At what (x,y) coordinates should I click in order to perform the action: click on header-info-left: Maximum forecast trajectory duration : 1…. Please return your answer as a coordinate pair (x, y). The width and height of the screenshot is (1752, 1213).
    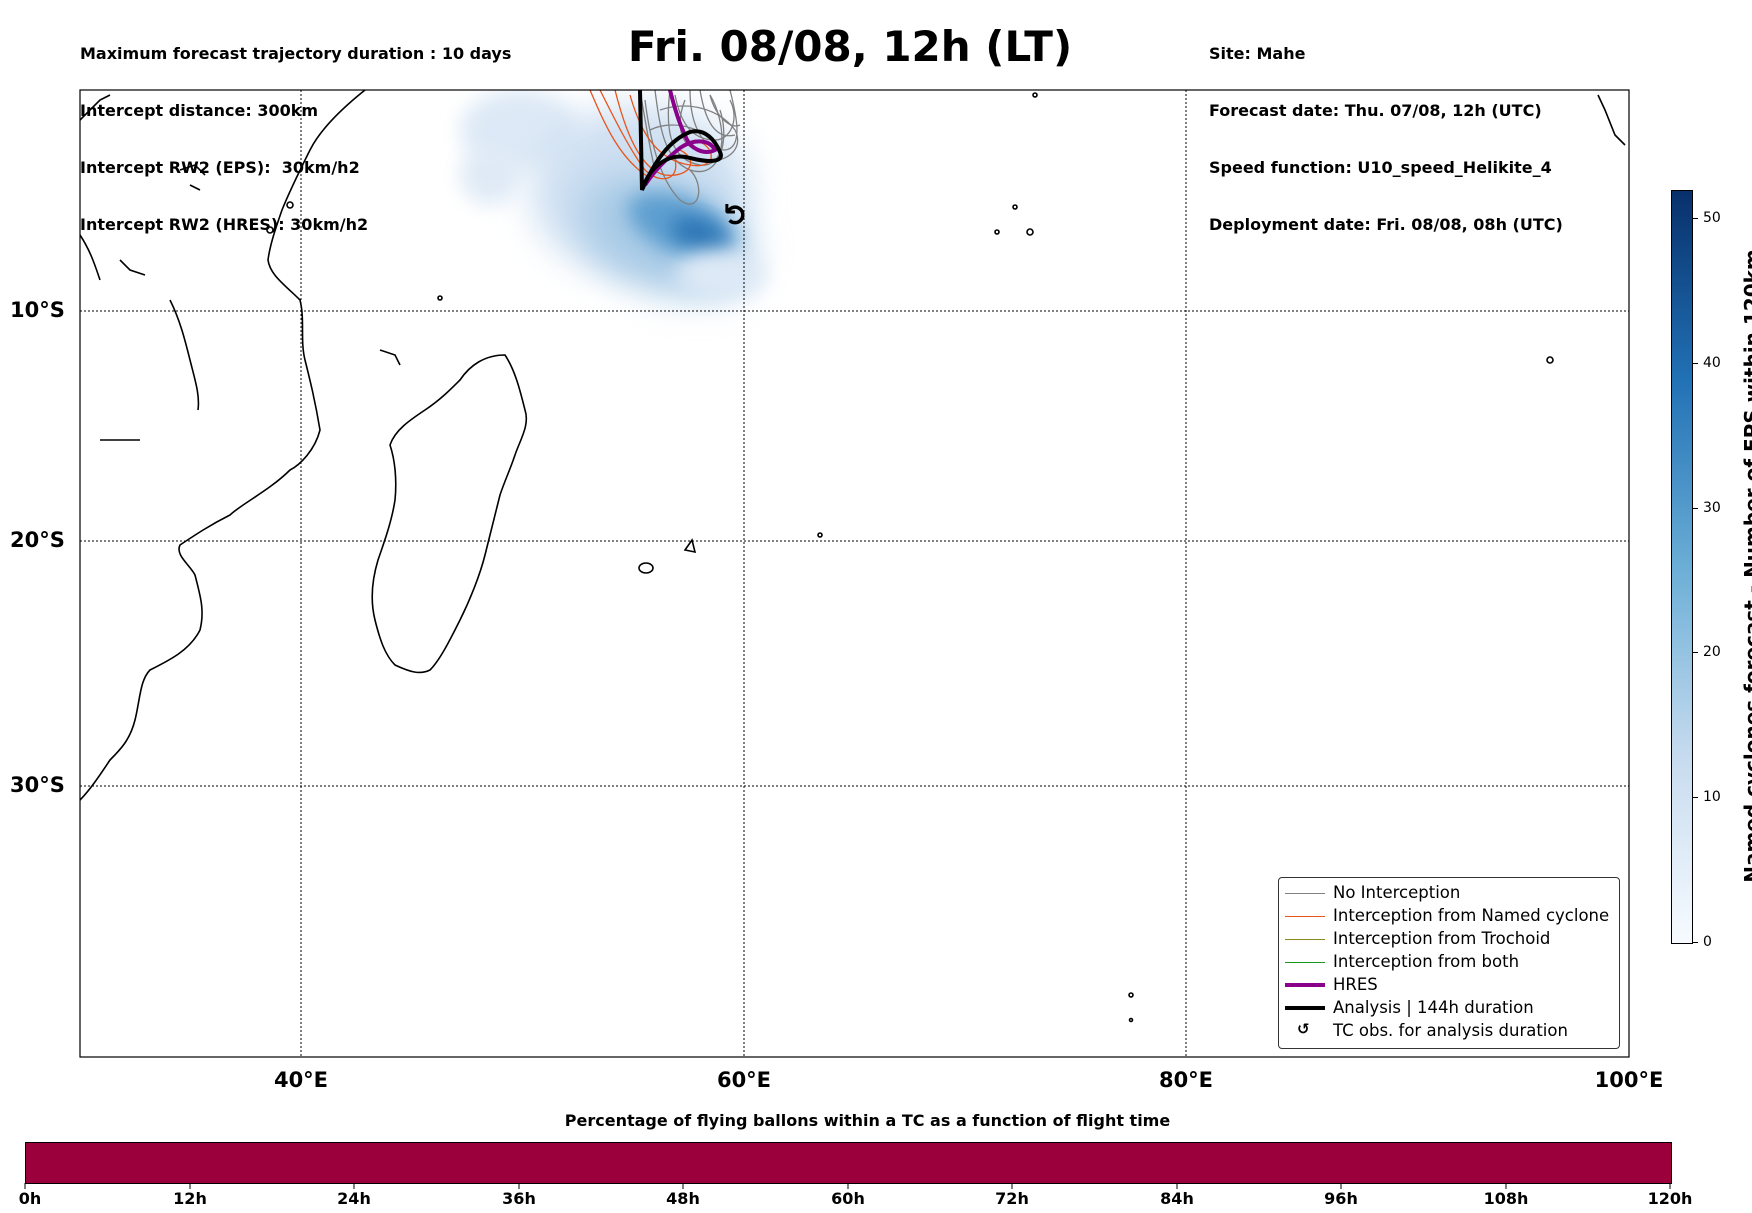
    Looking at the image, I should click on (295, 129).